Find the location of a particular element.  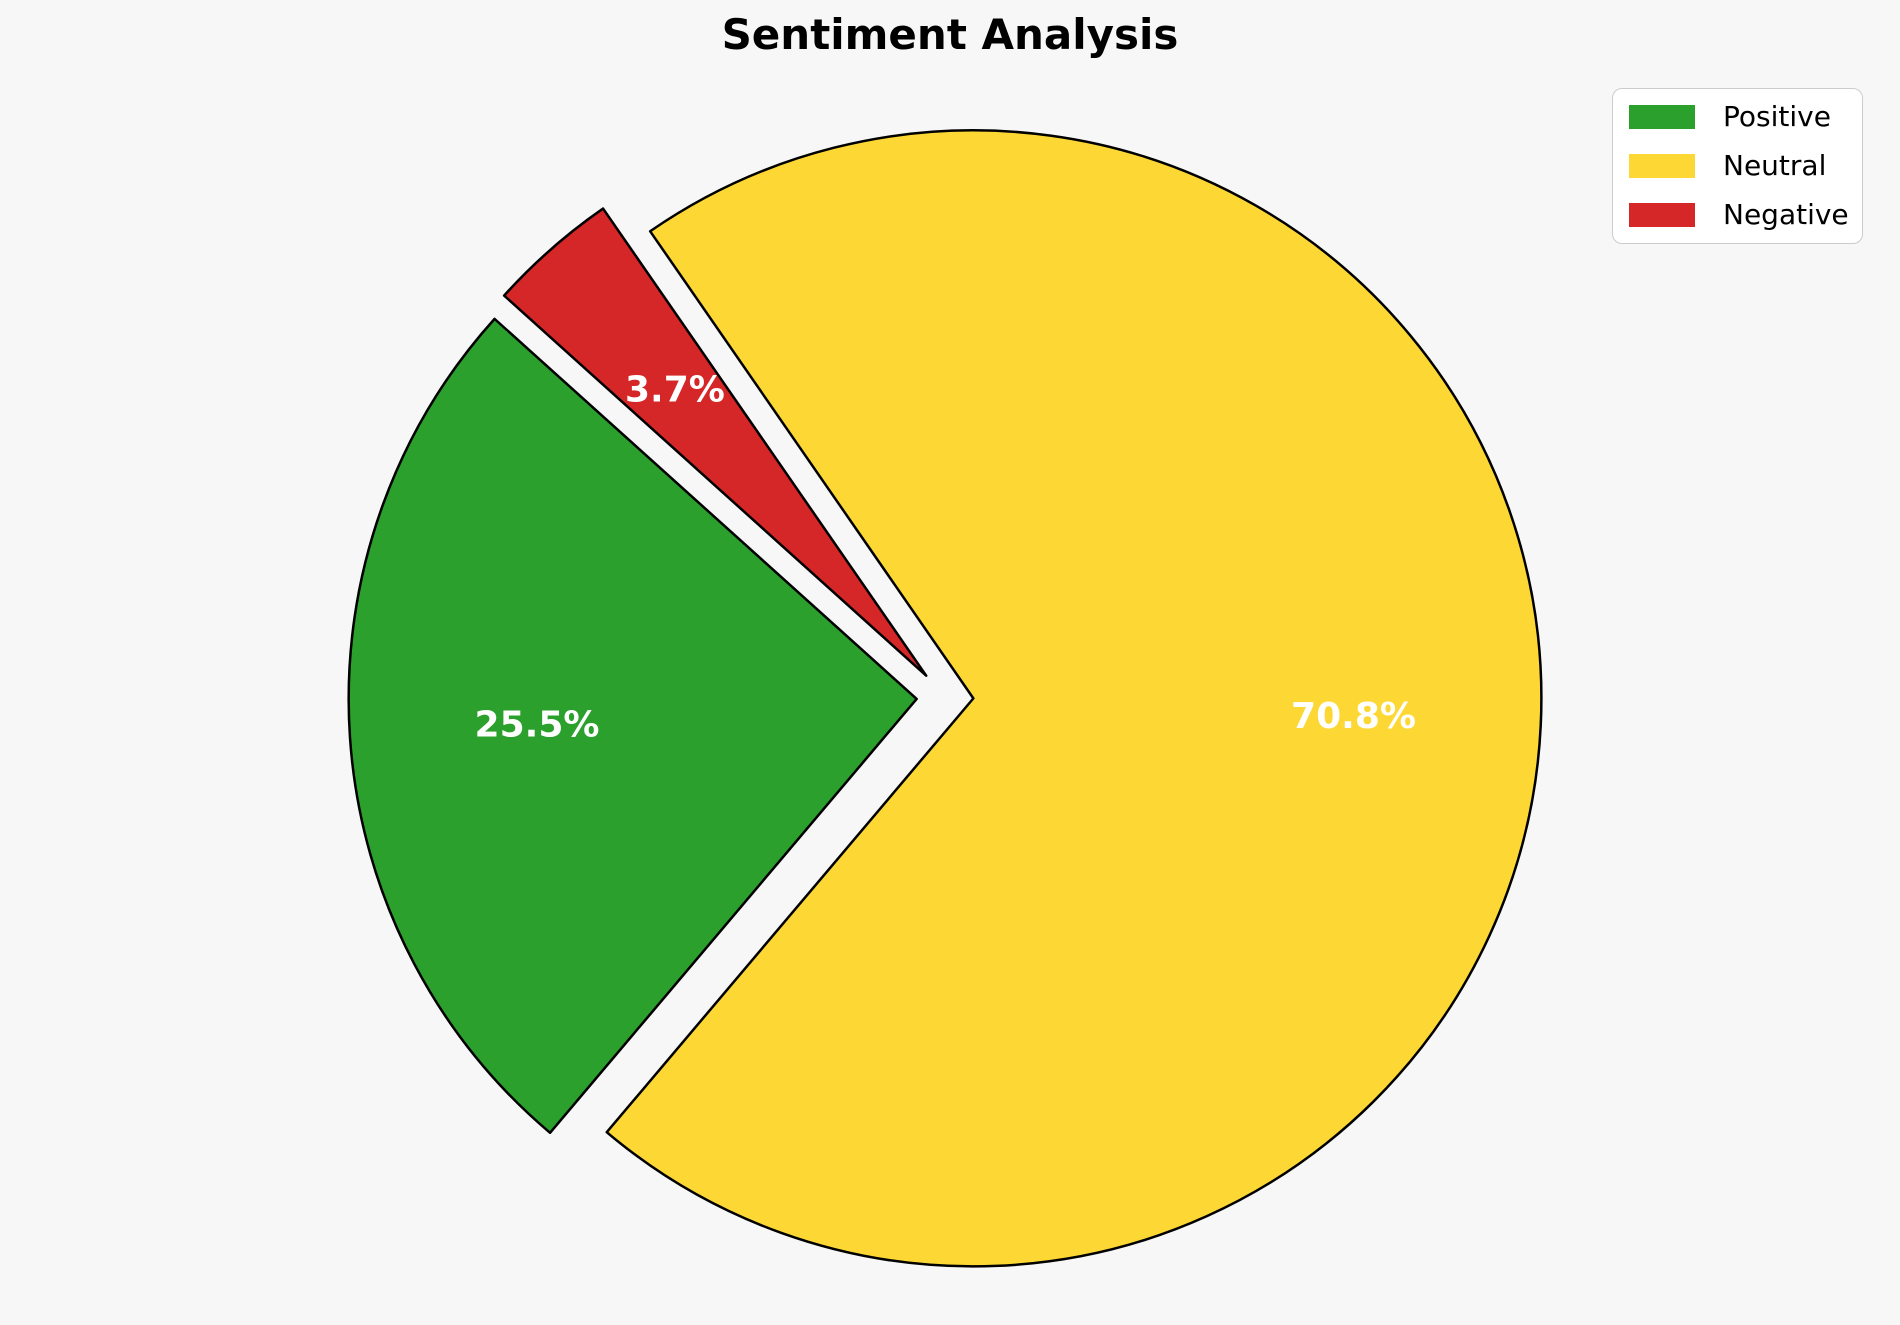

chart-title: Sentiment Analysis is located at coordinates (950, 34).